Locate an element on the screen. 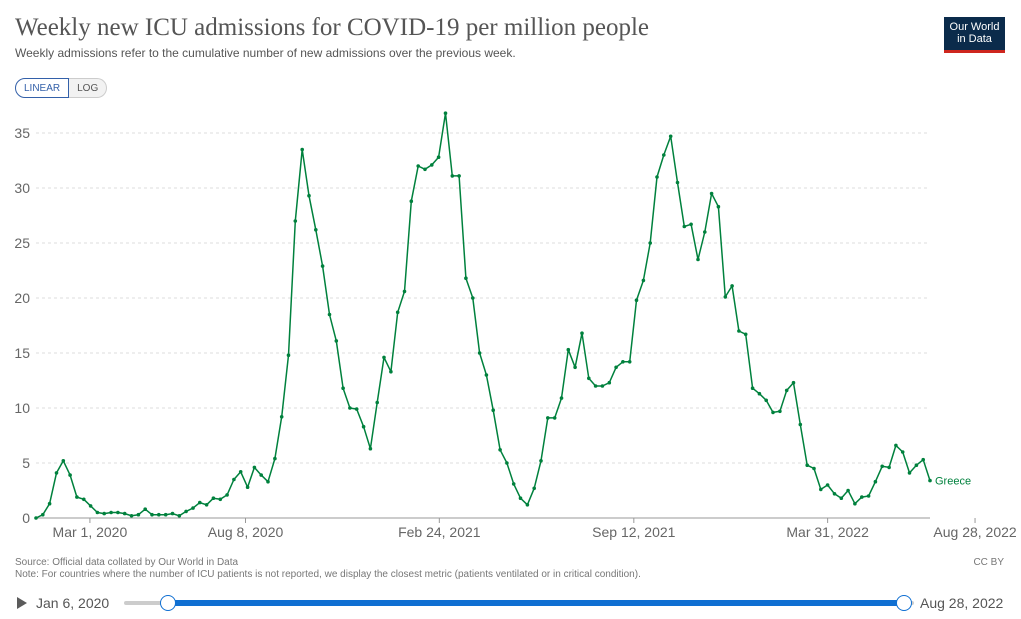 Image resolution: width=1021 pixels, height=619 pixels. timeline-selected-range is located at coordinates (536, 603).